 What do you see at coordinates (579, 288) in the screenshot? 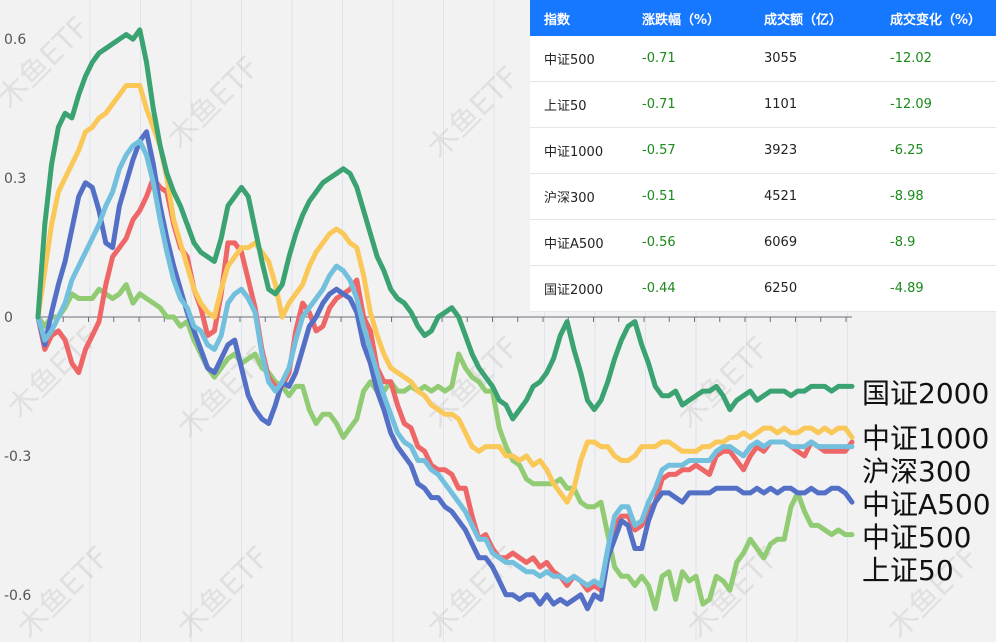
I see `cell-index: 国证2000` at bounding box center [579, 288].